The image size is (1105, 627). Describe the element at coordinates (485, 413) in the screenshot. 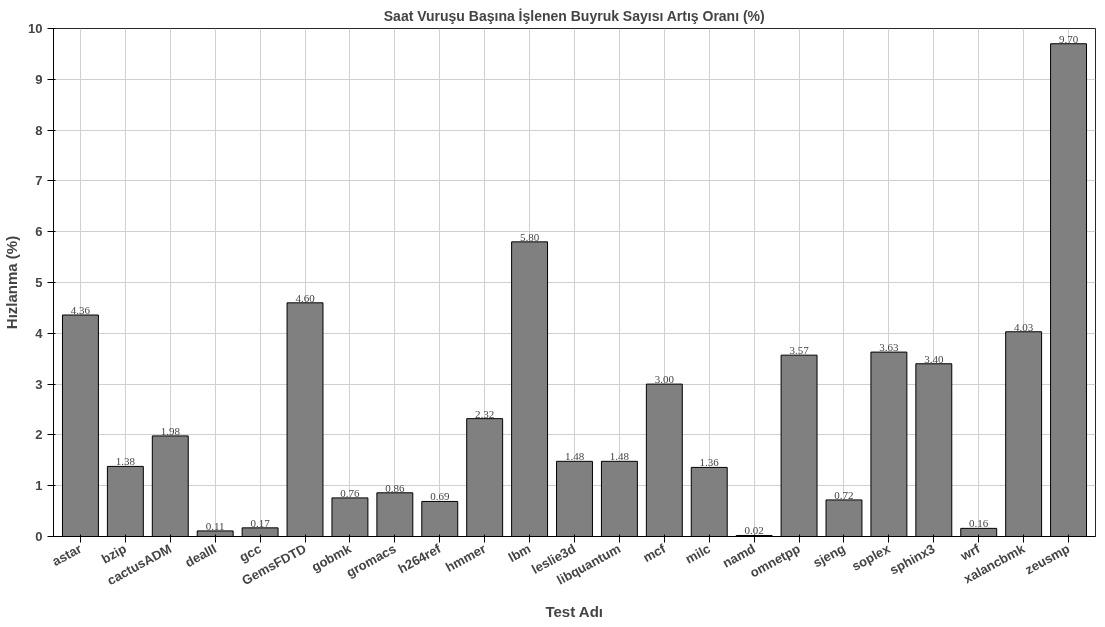

I see `data-label: 2.32` at that location.